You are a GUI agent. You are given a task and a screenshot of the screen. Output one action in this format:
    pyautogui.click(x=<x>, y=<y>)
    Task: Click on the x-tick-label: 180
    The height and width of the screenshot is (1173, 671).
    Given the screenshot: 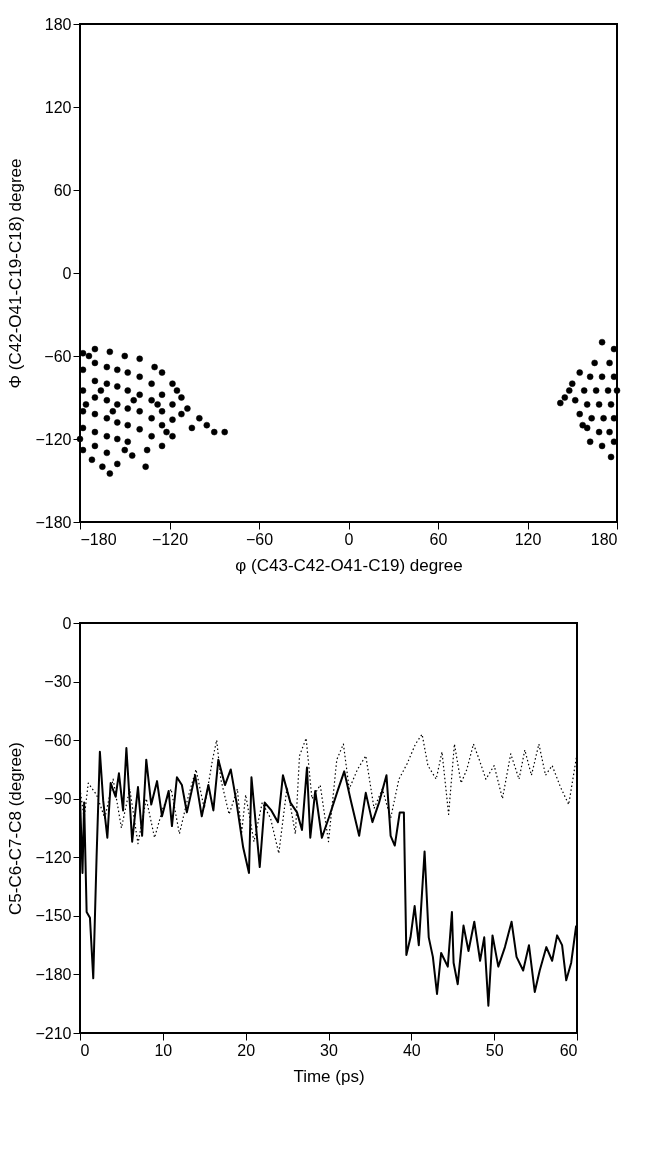 What is the action you would take?
    pyautogui.click(x=604, y=539)
    